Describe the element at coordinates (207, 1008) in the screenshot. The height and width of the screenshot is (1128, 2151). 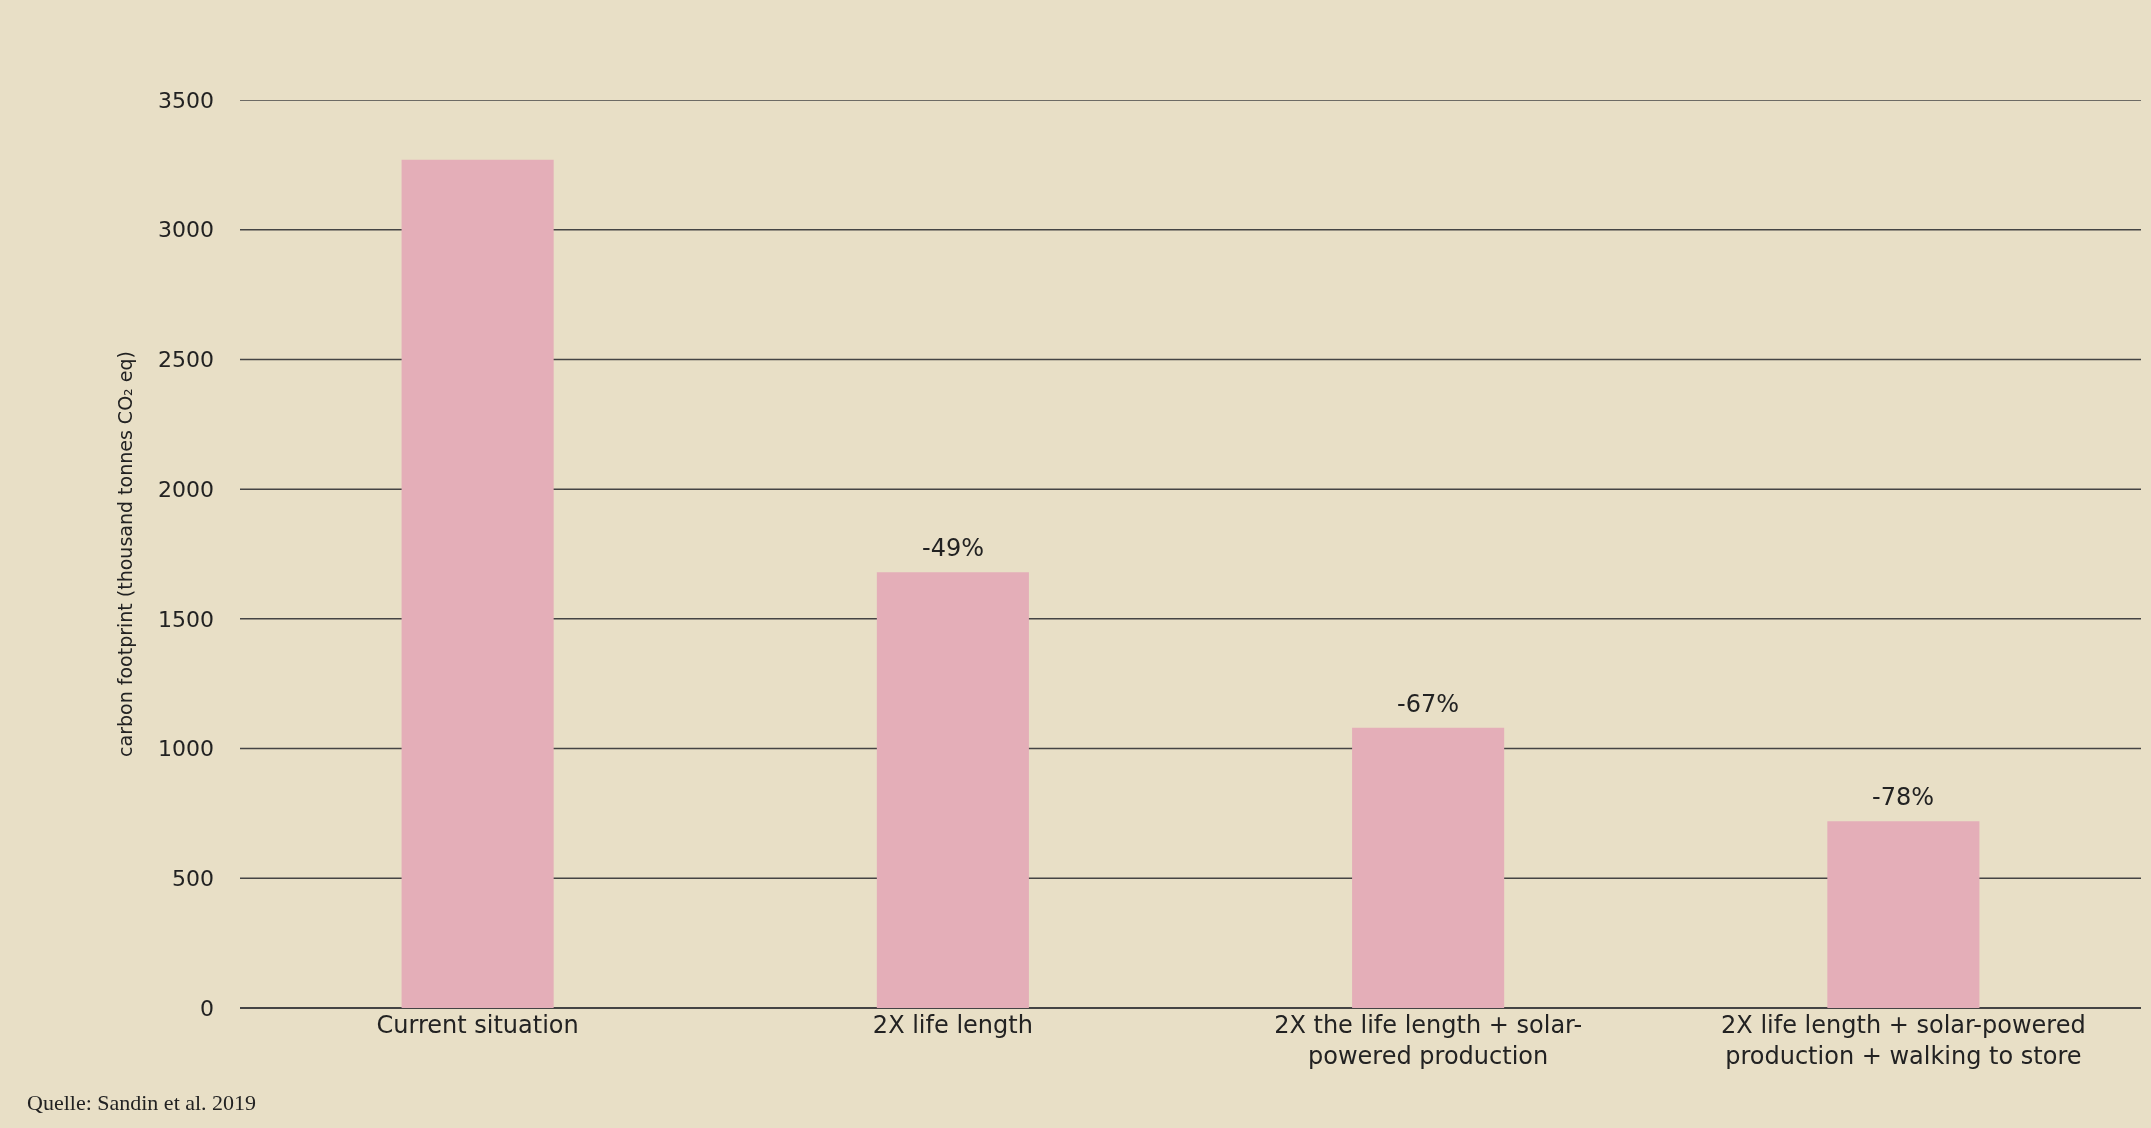
I see `y-tick-label: 0` at that location.